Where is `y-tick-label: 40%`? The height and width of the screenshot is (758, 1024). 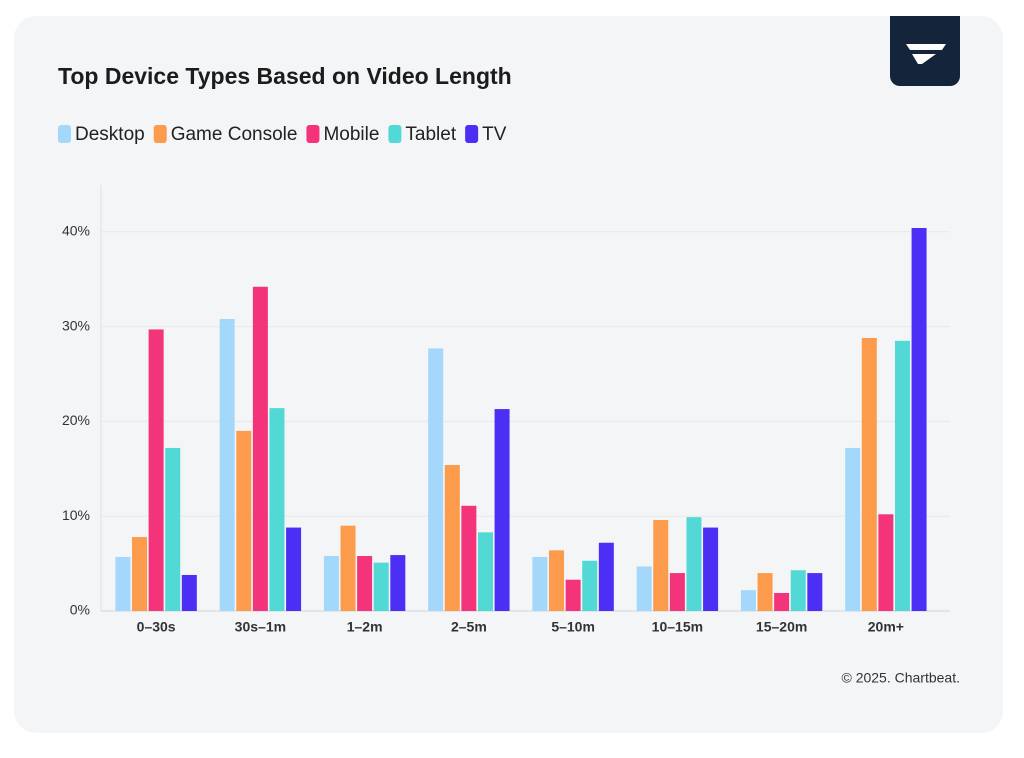 y-tick-label: 40% is located at coordinates (76, 230).